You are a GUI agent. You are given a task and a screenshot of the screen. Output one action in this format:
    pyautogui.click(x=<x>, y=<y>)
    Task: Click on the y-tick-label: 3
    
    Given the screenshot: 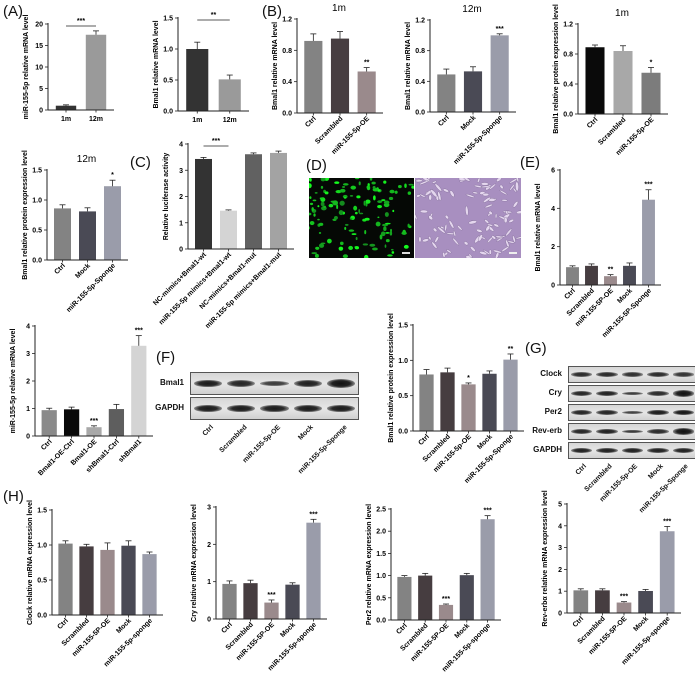 What is the action you would take?
    pyautogui.click(x=181, y=171)
    